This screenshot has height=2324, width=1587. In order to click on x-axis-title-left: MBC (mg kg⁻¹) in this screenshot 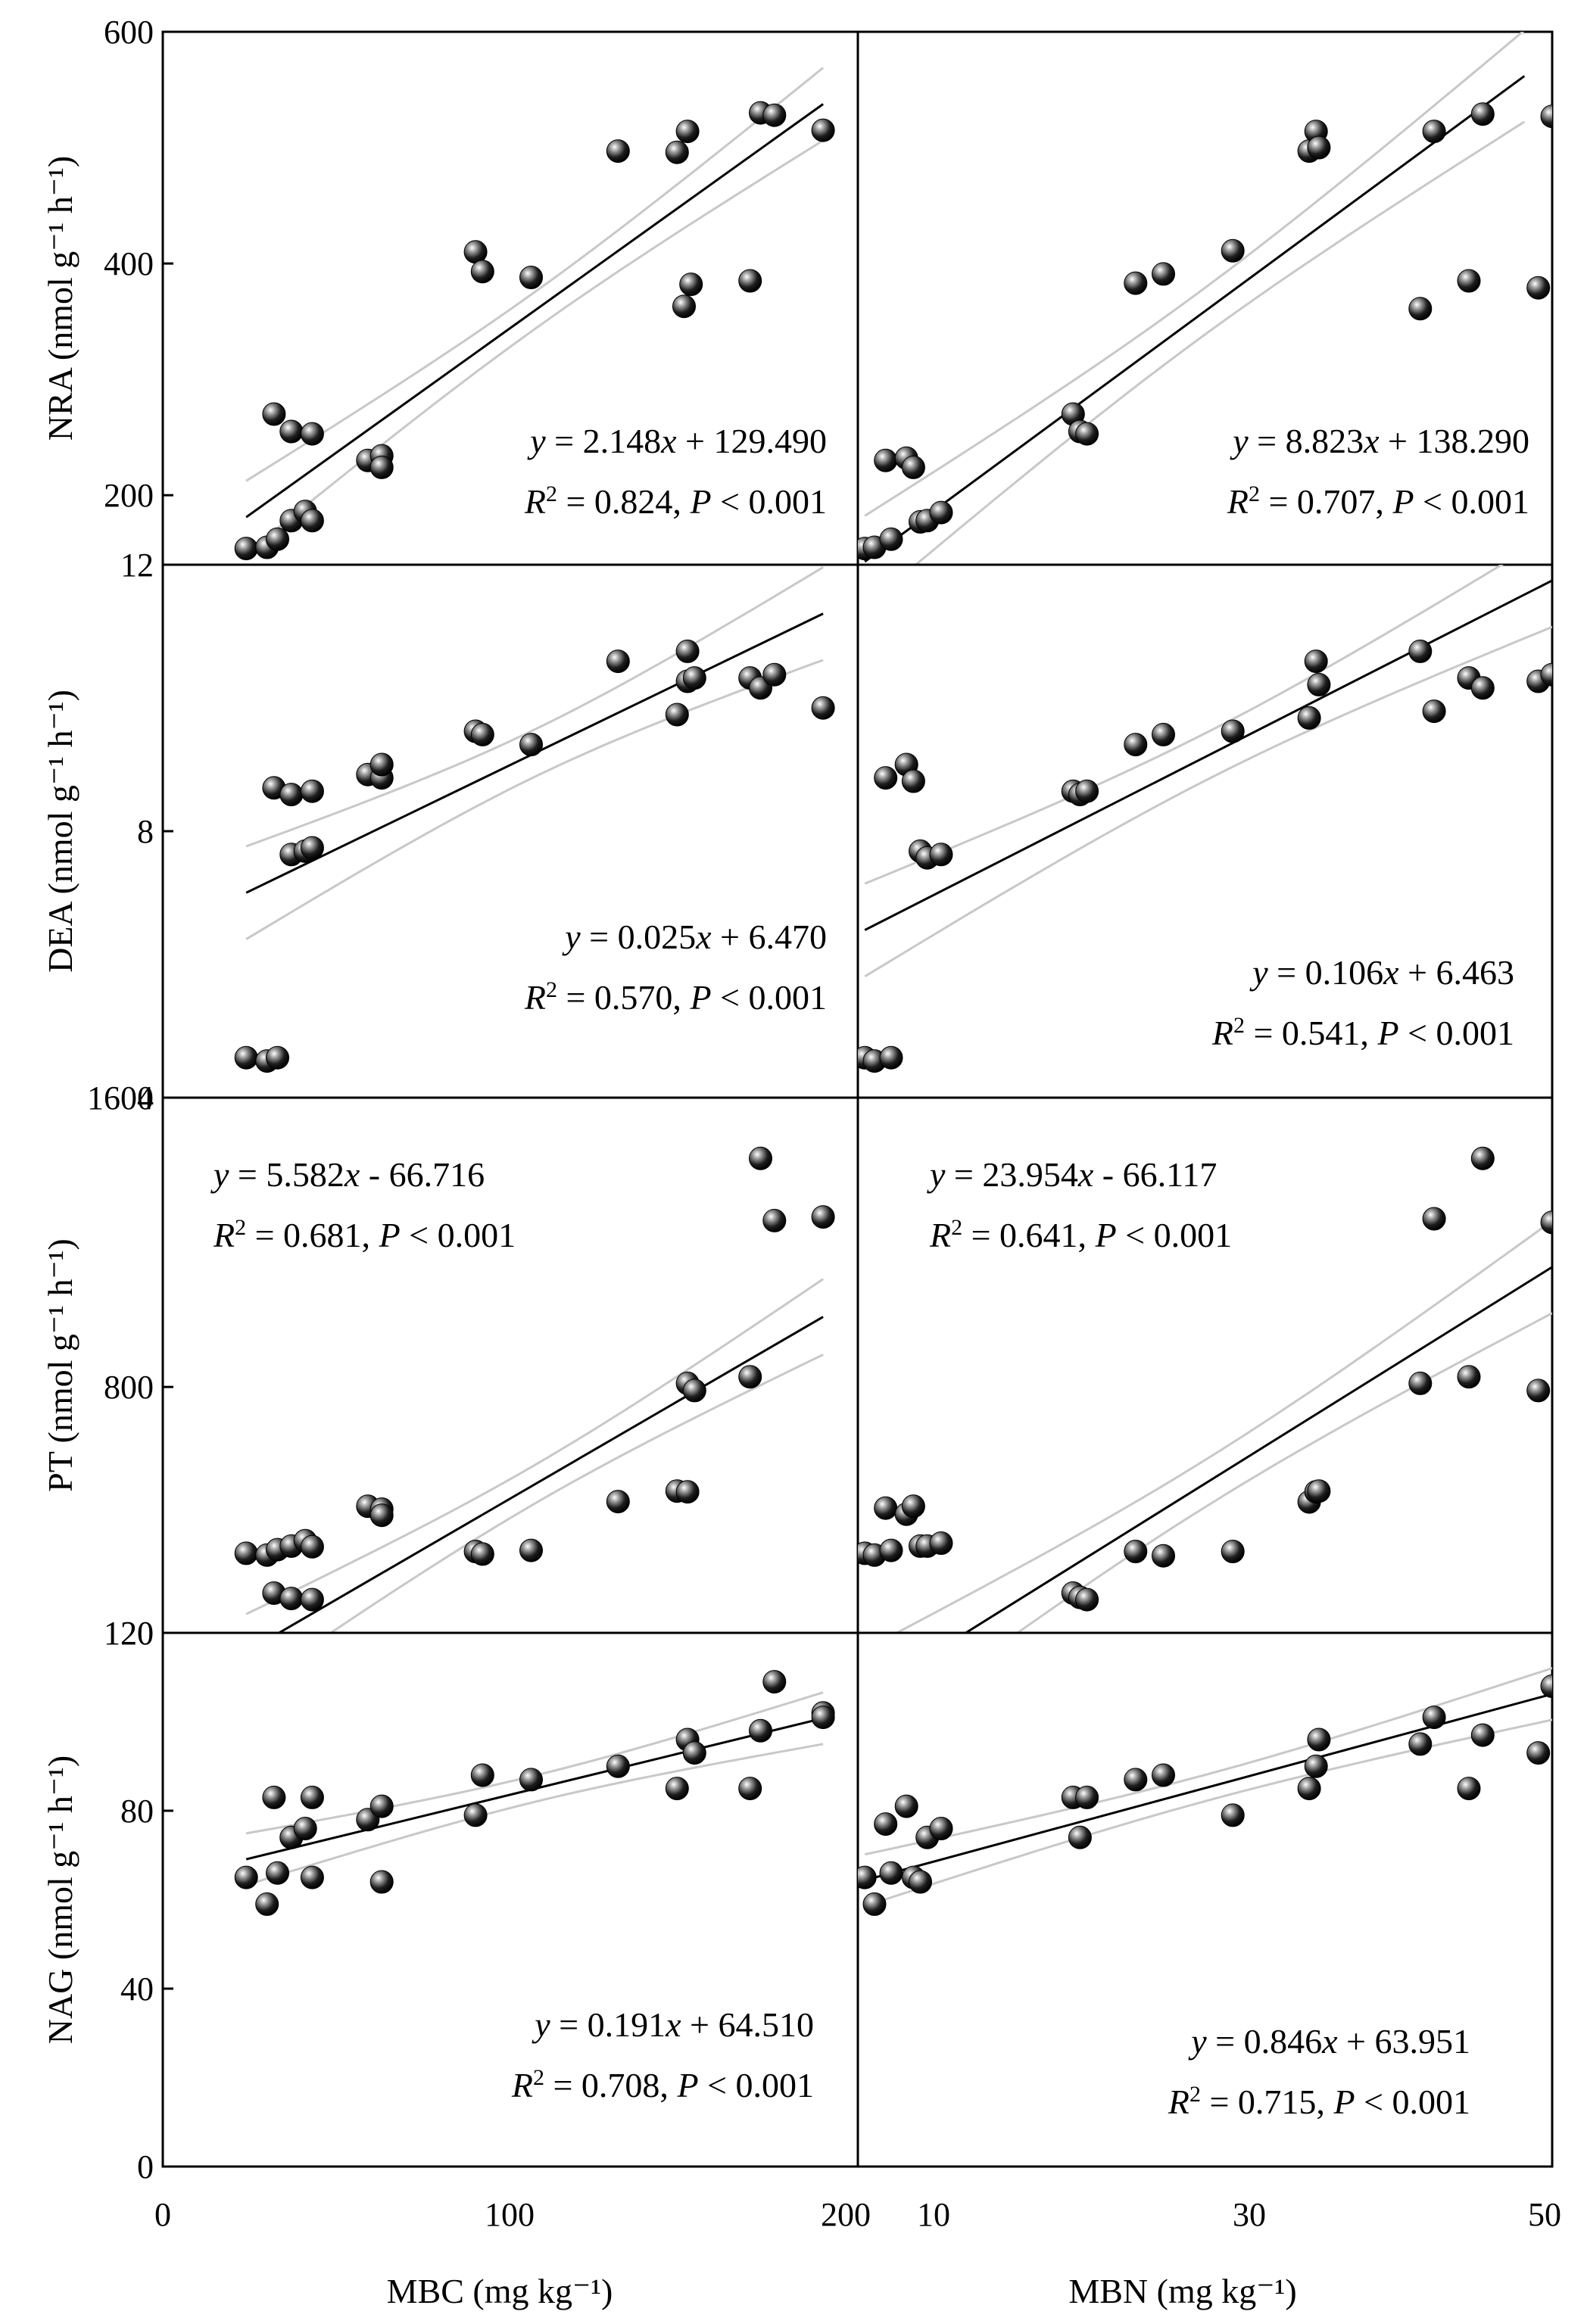, I will do `click(500, 2291)`.